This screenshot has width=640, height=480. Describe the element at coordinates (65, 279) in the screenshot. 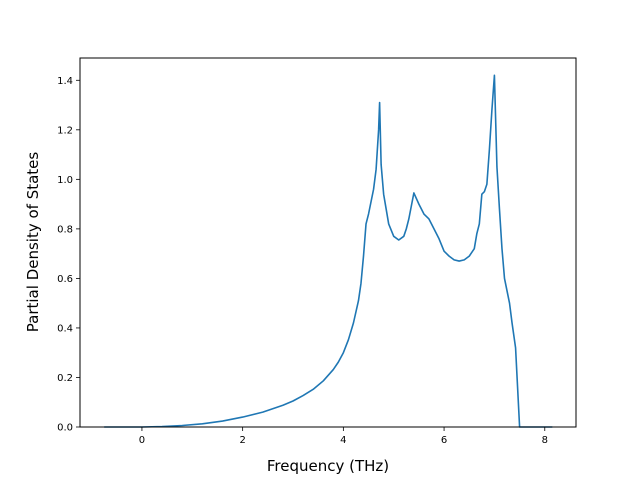

I see `y-tick-label: 0.6` at that location.